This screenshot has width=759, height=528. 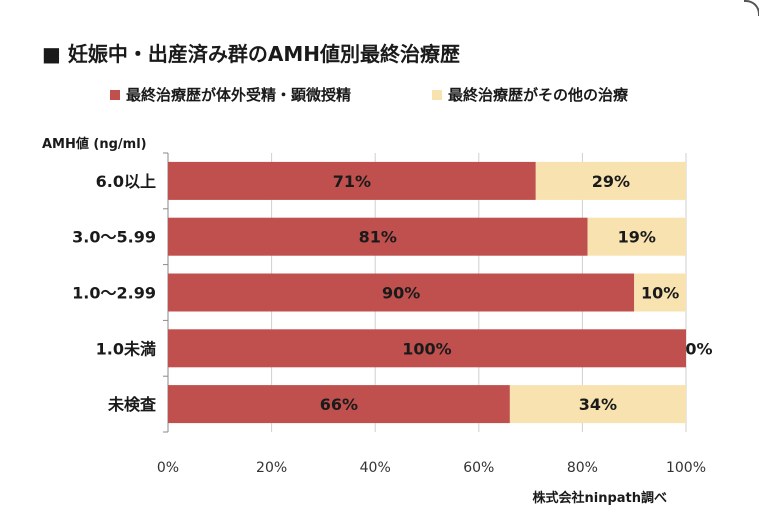 I want to click on data-label-other-1: 19%, so click(x=637, y=237).